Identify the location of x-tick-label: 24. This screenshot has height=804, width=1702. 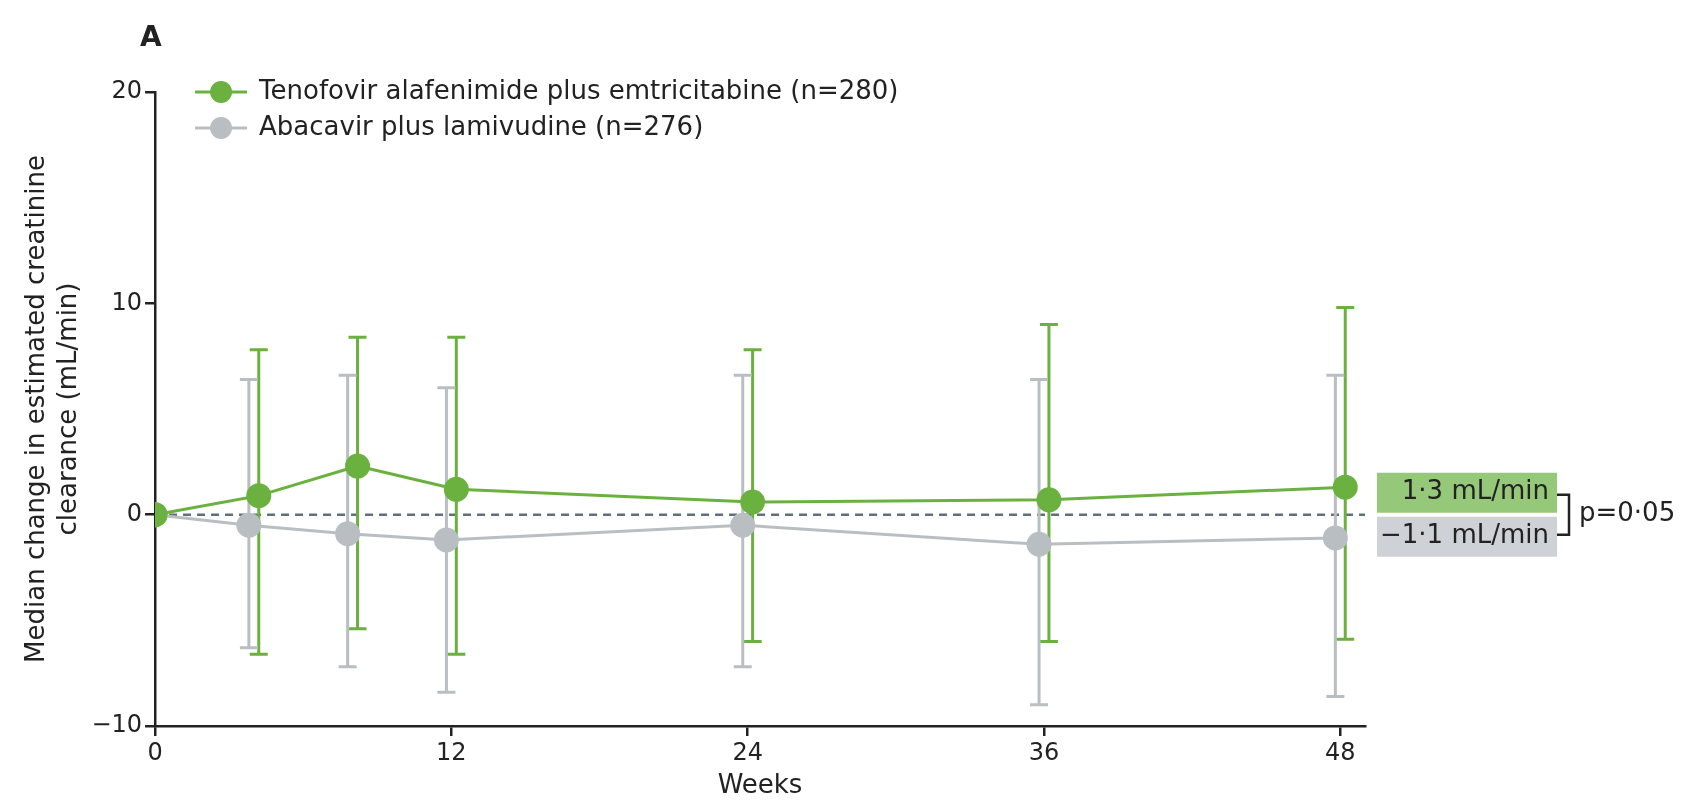
(747, 751).